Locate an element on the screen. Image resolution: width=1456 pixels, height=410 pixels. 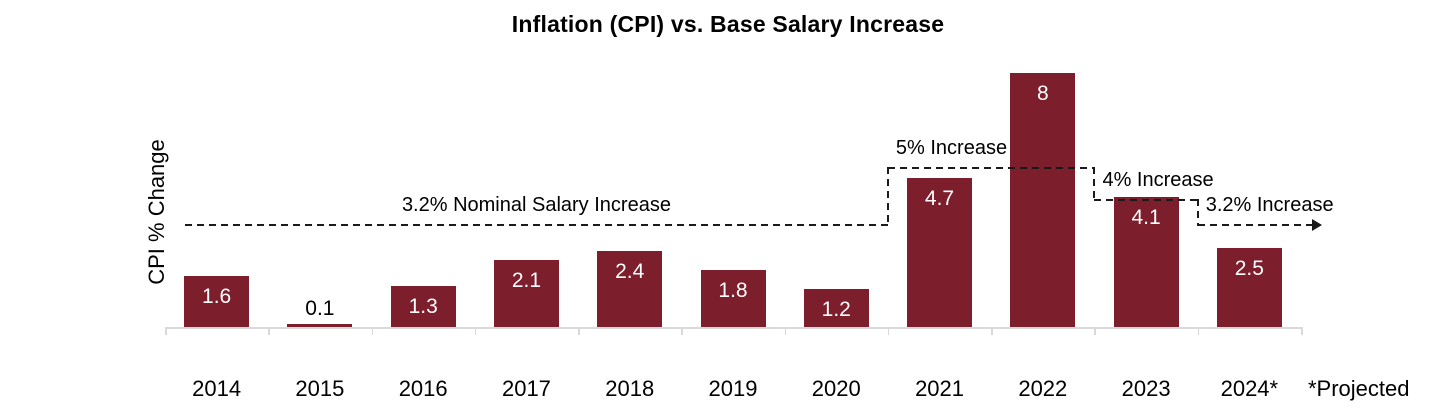
bar-value-label: 1.8 is located at coordinates (733, 290).